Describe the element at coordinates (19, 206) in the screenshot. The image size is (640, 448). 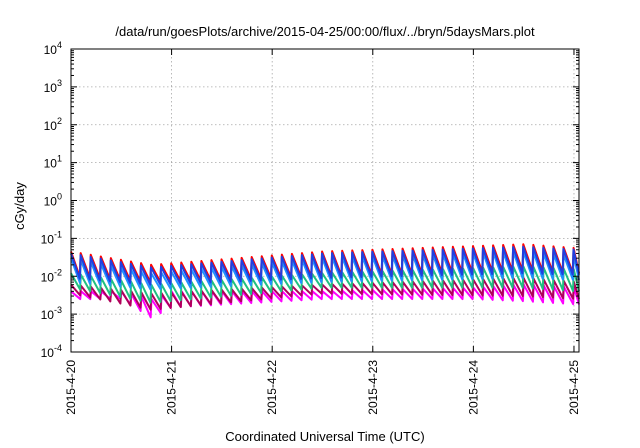
I see `y-axis-label: cGy/day` at that location.